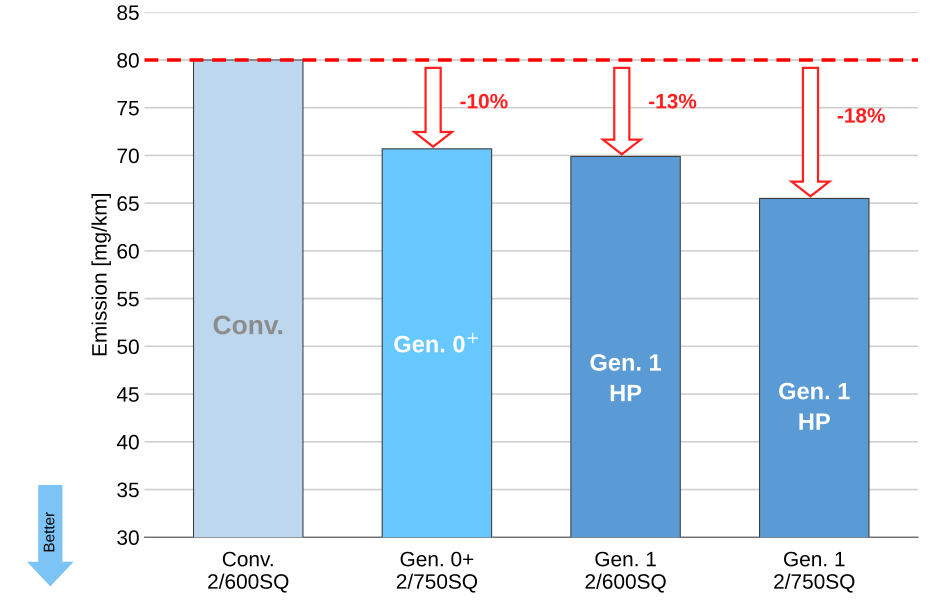  Describe the element at coordinates (127, 394) in the screenshot. I see `y-tick-label: 45` at that location.